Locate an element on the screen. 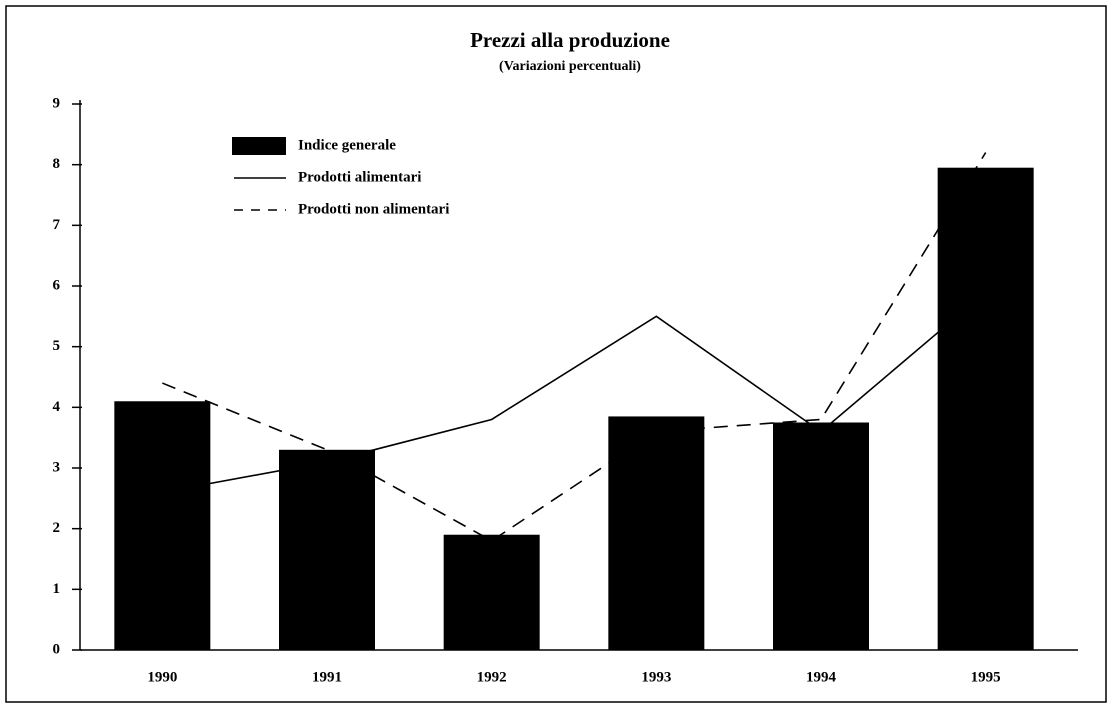 This screenshot has height=708, width=1112. y-tick-label: 9 is located at coordinates (57, 103).